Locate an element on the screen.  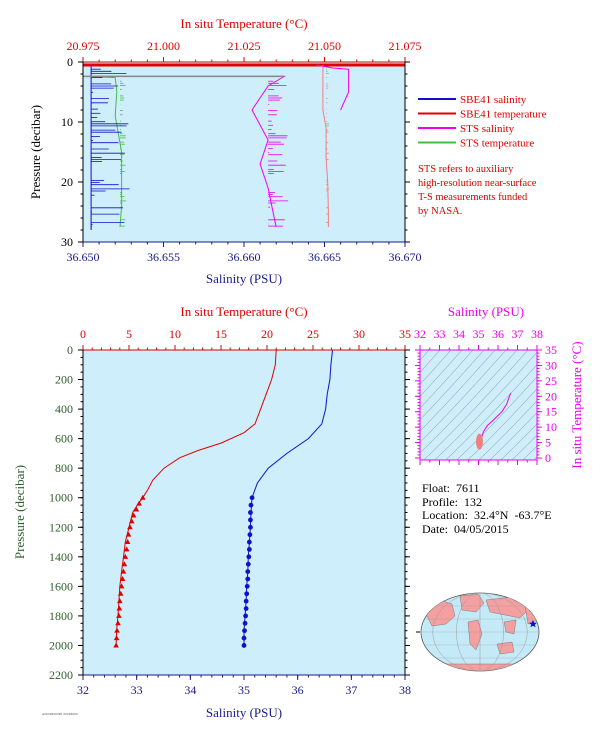
near-surface-top-tick-label: 21.000 is located at coordinates (163, 46).